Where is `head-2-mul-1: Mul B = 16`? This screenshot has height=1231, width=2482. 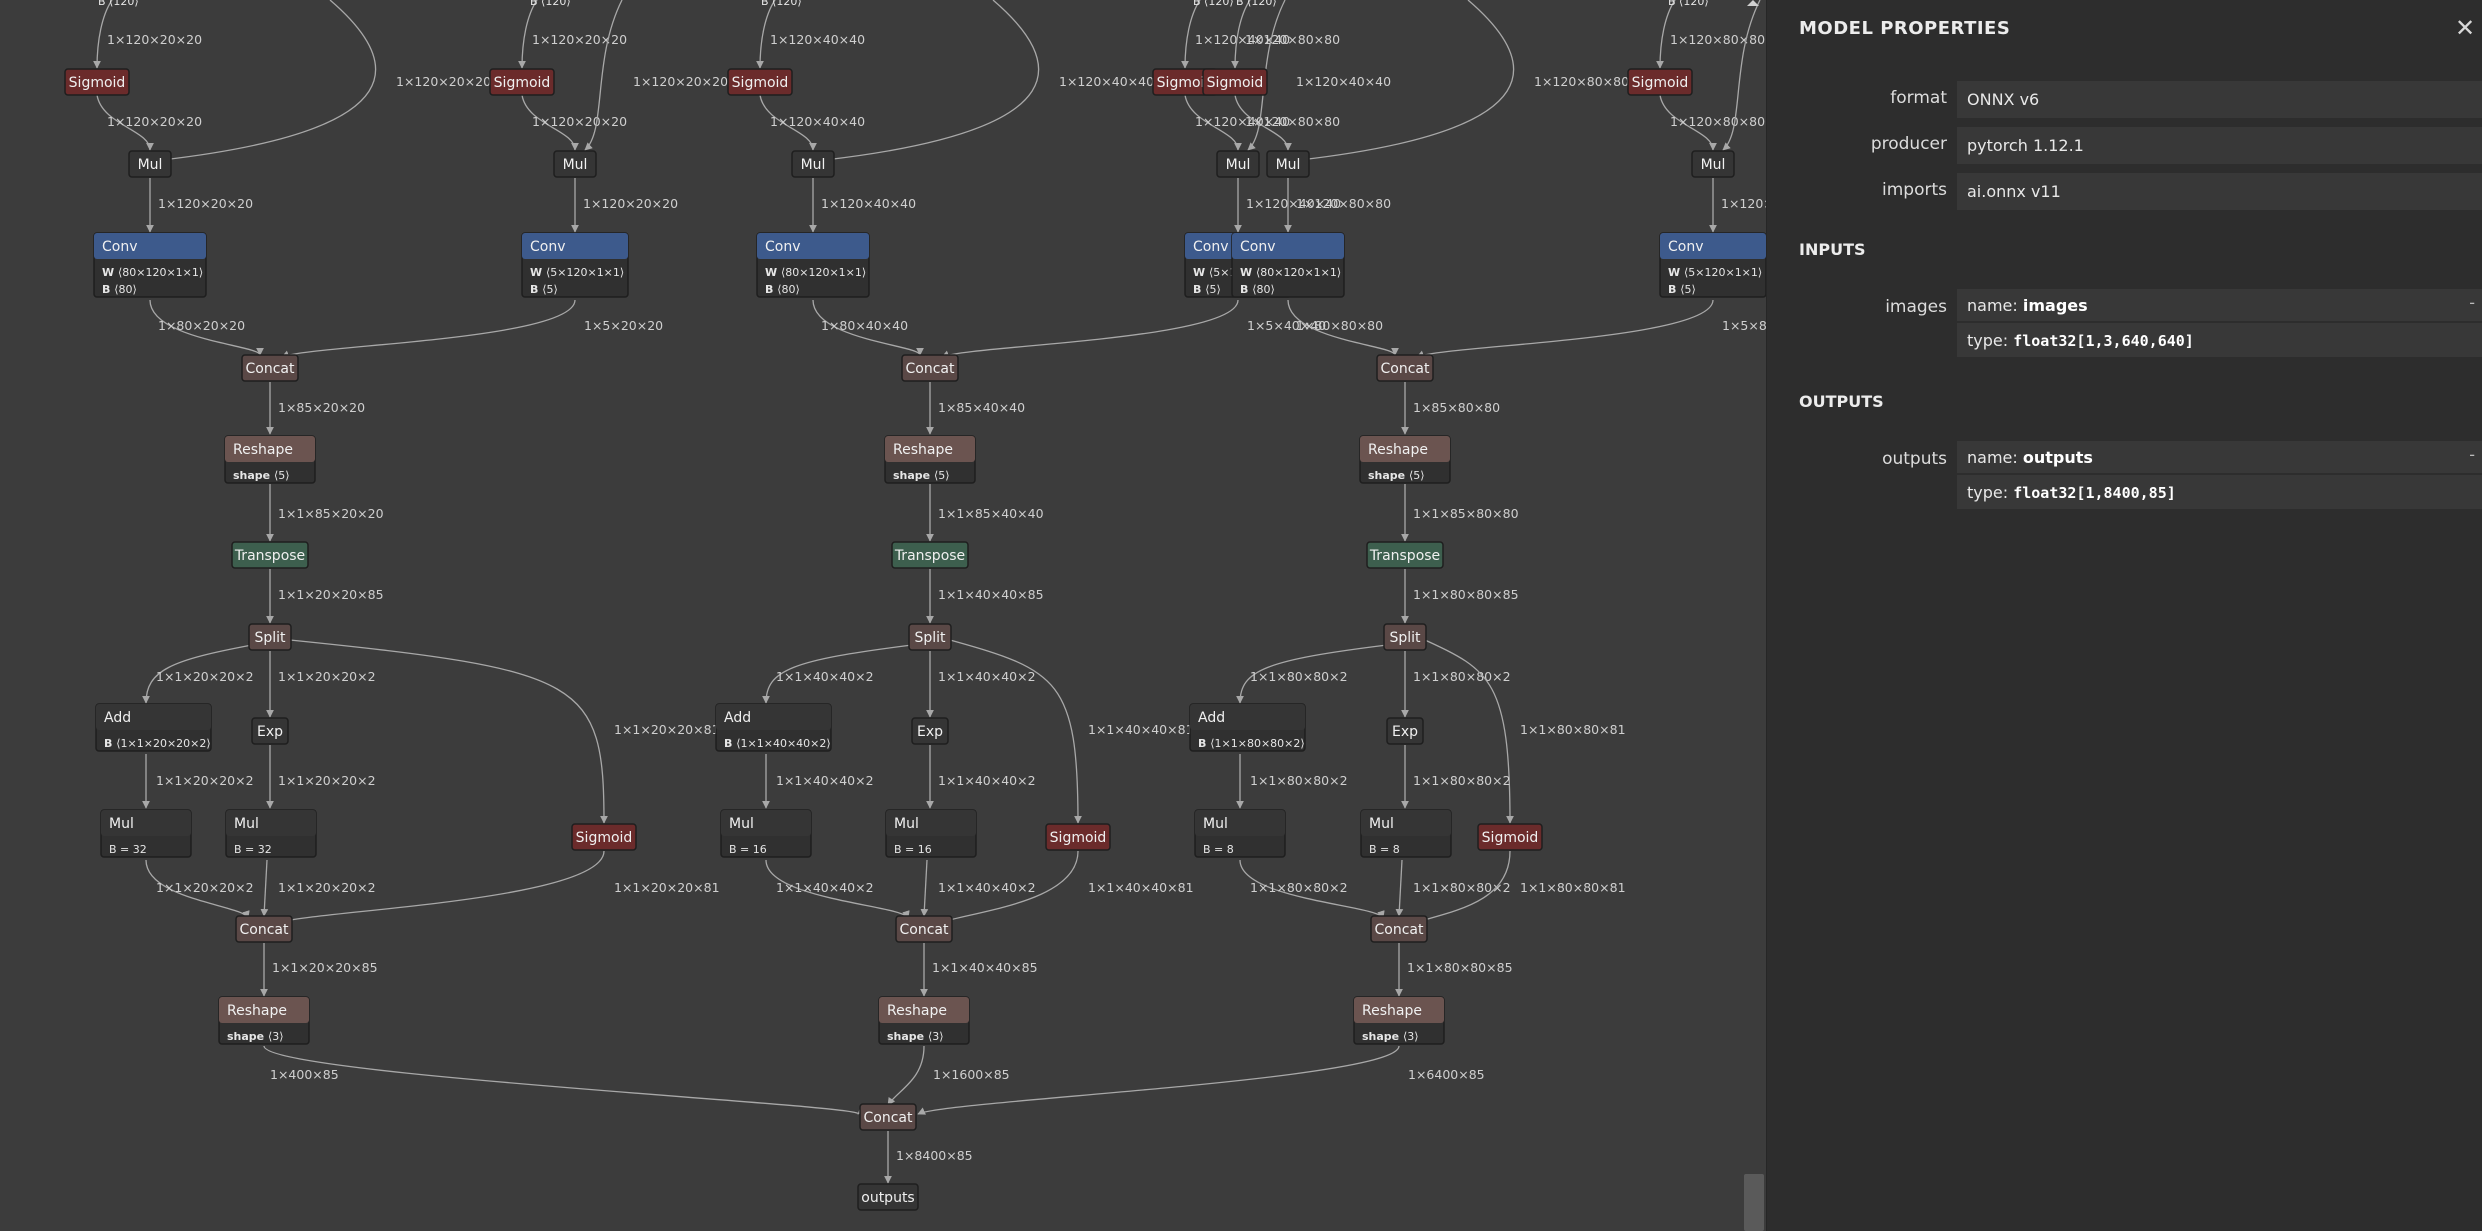
head-2-mul-1: Mul B = 16 is located at coordinates (766, 833).